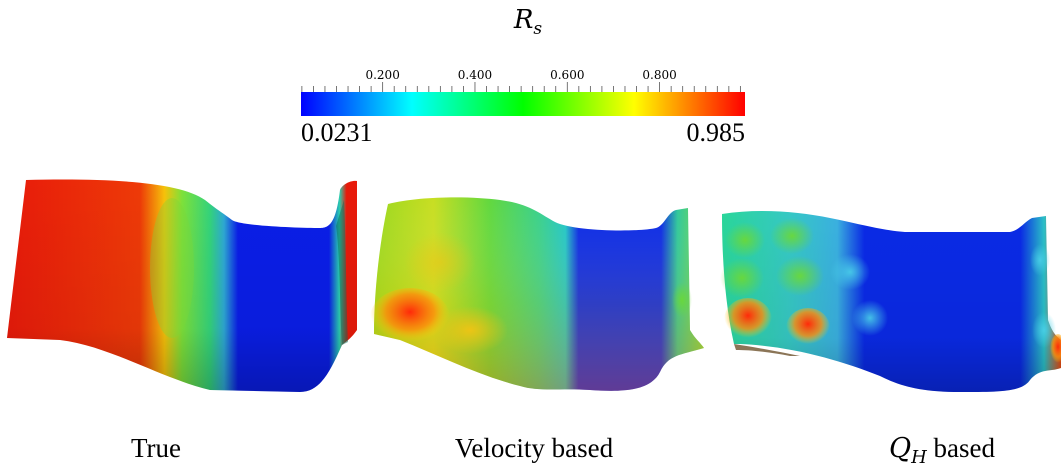 The width and height of the screenshot is (1061, 470). Describe the element at coordinates (682, 300) in the screenshot. I see `surface-velocity-edge-blob` at that location.